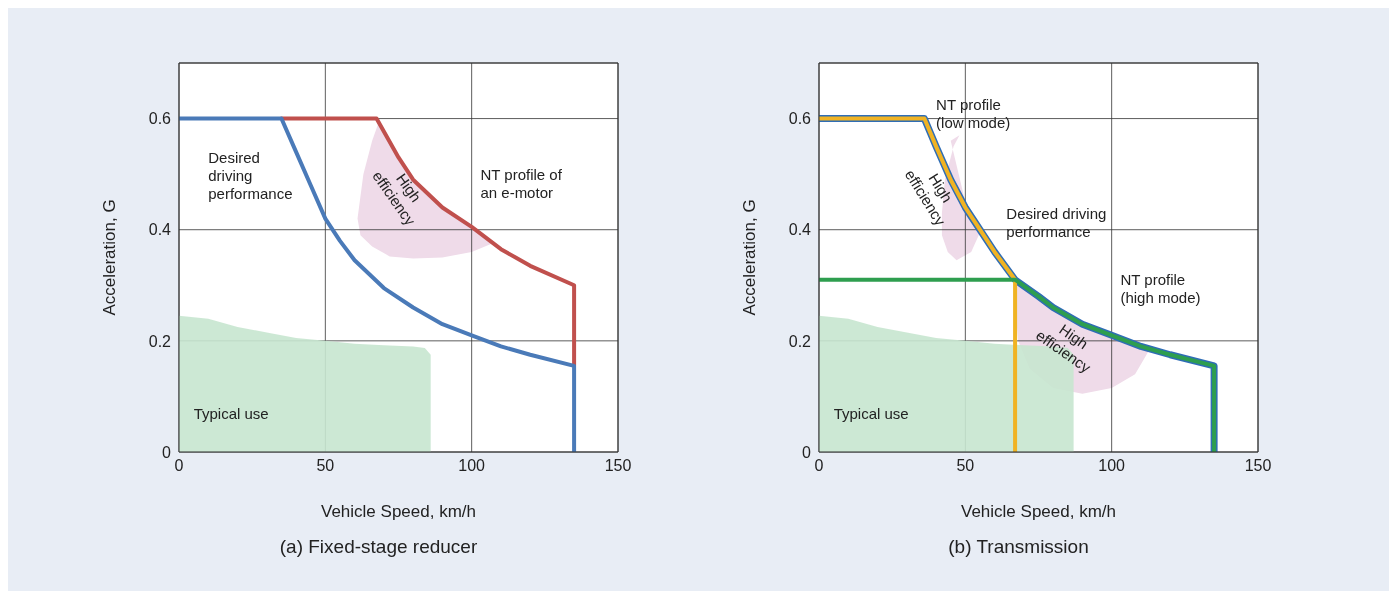 This screenshot has height=599, width=1397. I want to click on text: (b) Transmission, so click(1018, 547).